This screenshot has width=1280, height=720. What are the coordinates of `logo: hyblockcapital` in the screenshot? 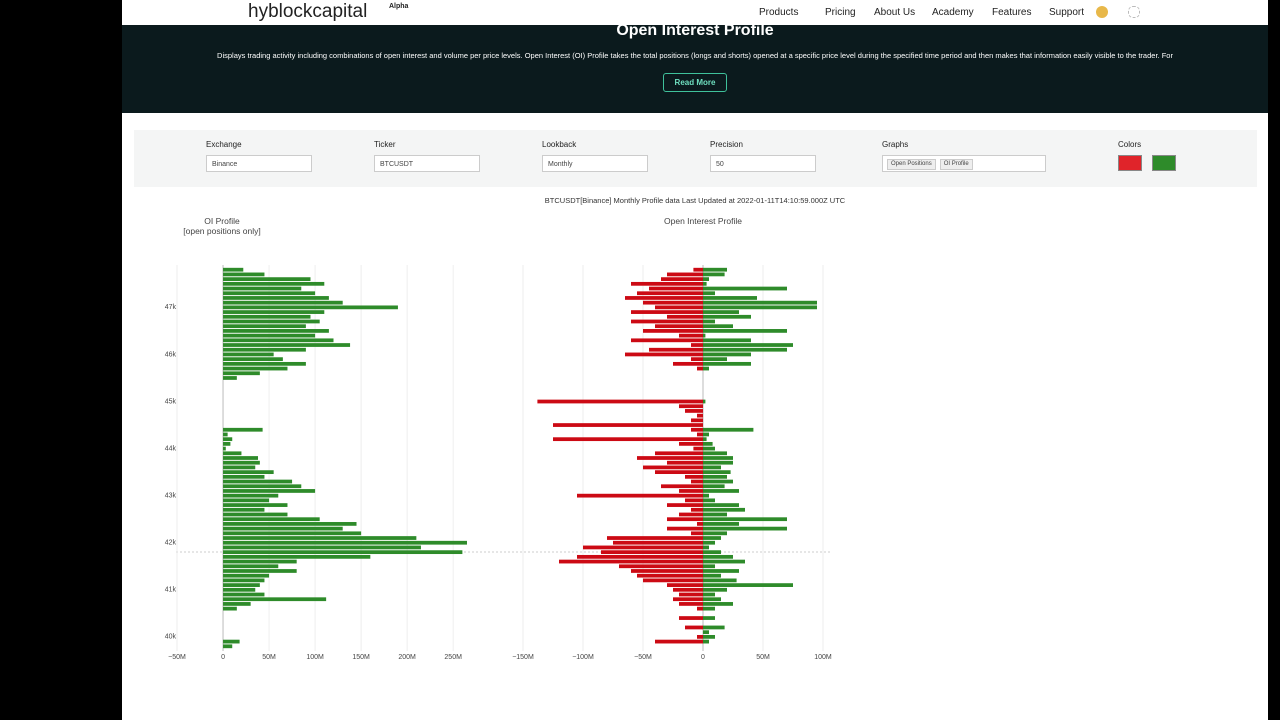 It's located at (308, 11).